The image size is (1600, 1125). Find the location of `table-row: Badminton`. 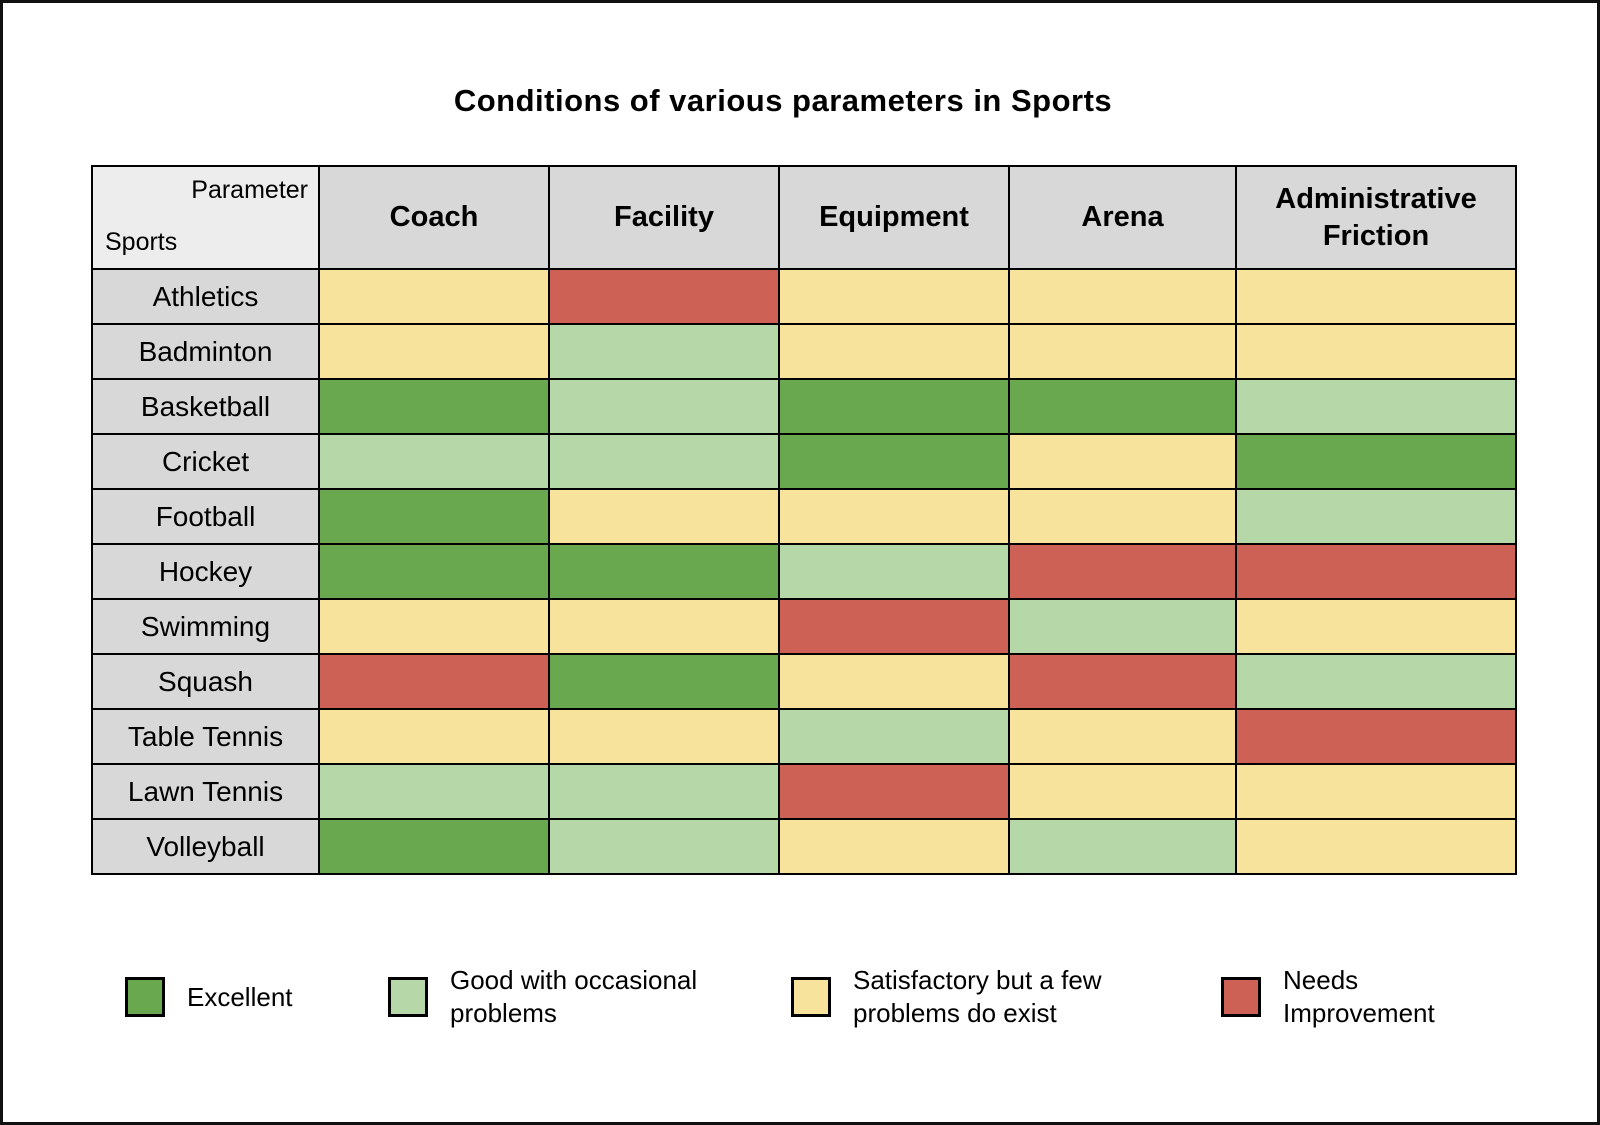

table-row: Badminton is located at coordinates (804, 351).